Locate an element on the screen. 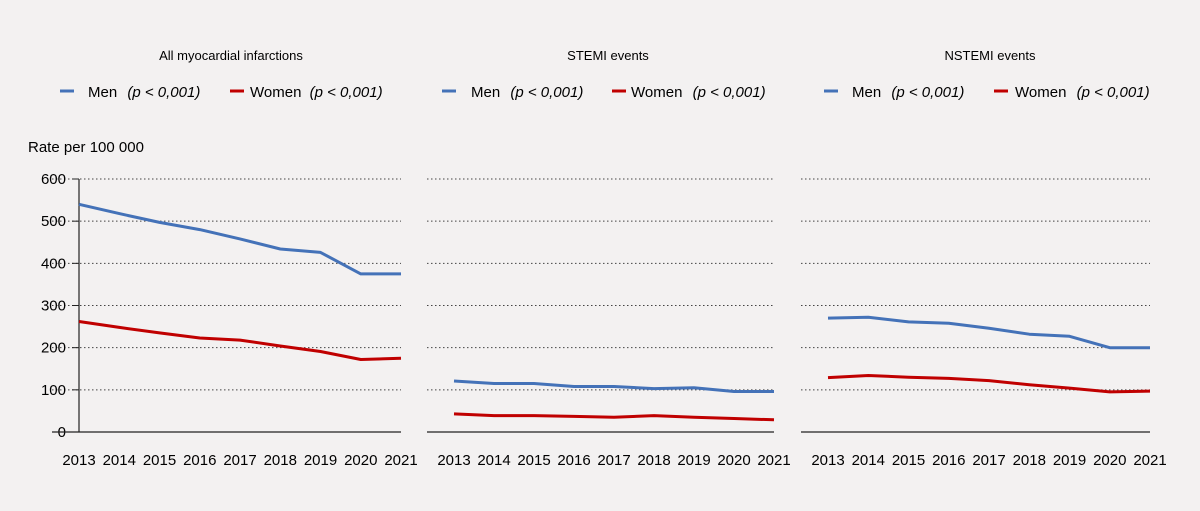 The width and height of the screenshot is (1200, 511). y-axis-label: Rate per 100 000 is located at coordinates (86, 147).